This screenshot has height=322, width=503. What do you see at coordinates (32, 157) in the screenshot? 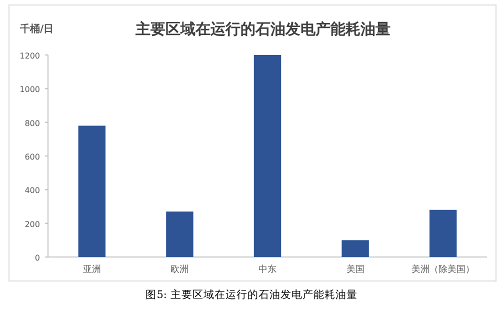
I see `y-tick-label: 600` at bounding box center [32, 157].